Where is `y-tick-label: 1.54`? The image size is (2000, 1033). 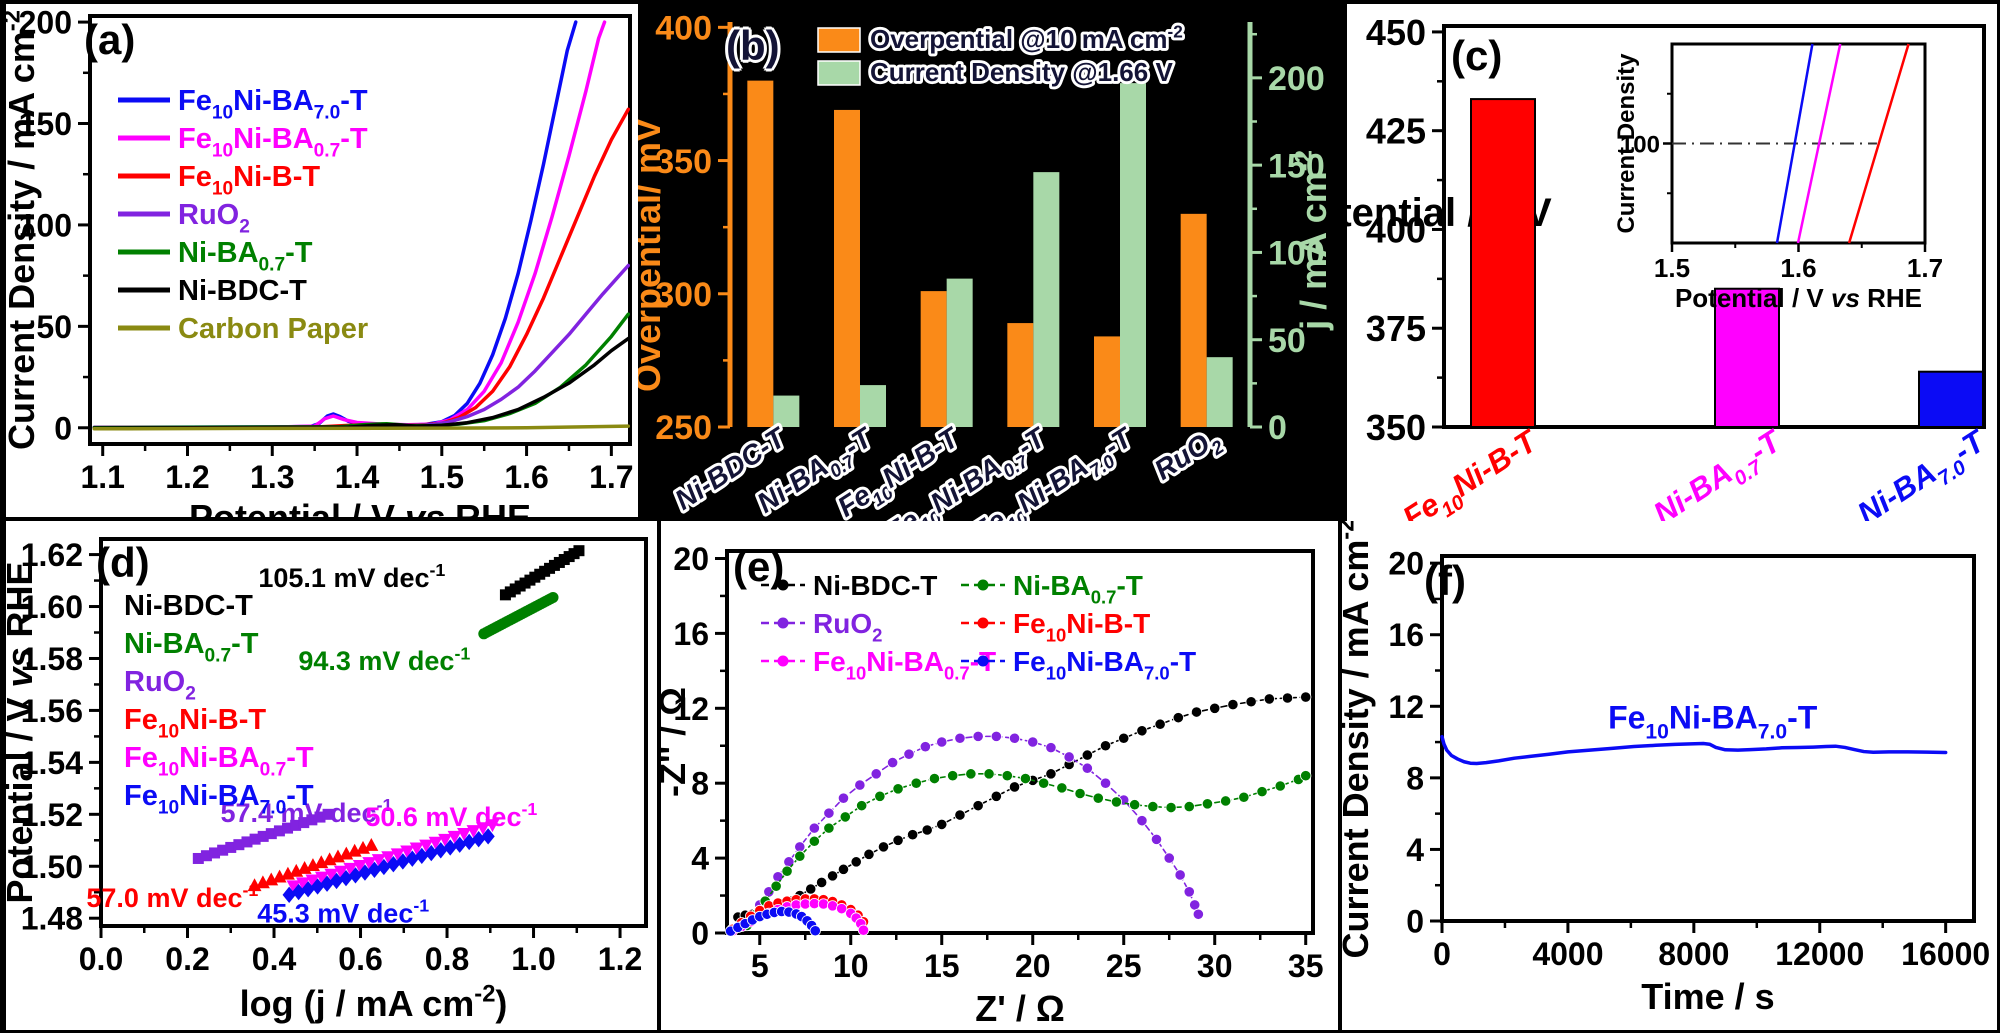
y-tick-label: 1.54 is located at coordinates (52, 763).